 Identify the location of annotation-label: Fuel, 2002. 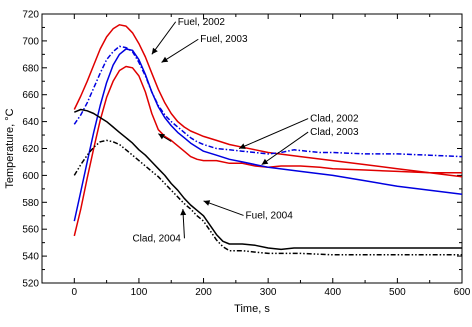
(202, 22).